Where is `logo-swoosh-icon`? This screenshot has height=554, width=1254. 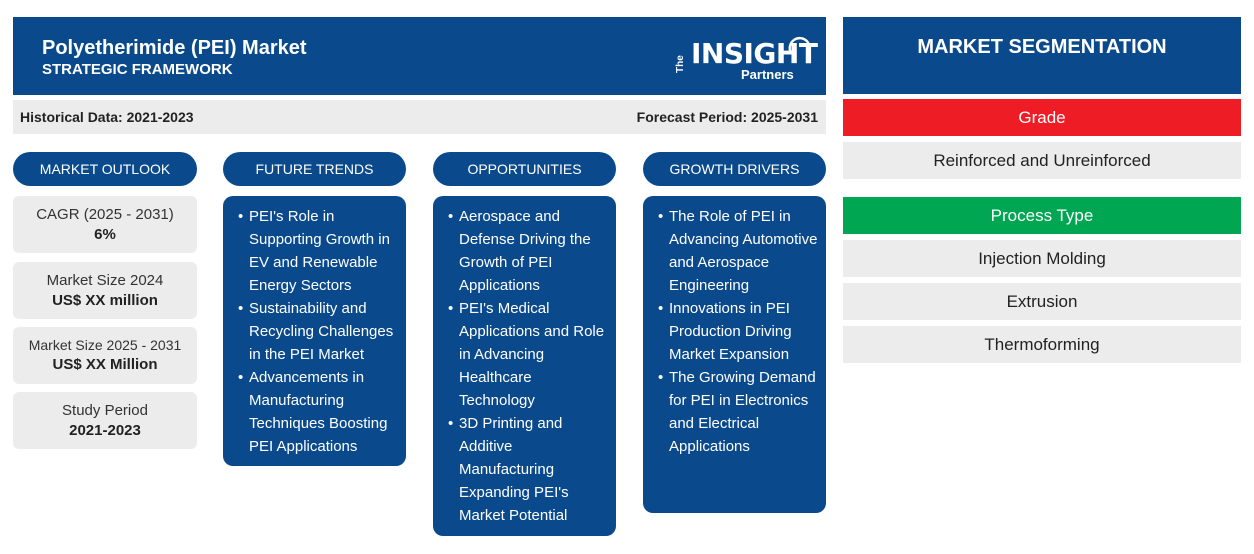 logo-swoosh-icon is located at coordinates (799, 46).